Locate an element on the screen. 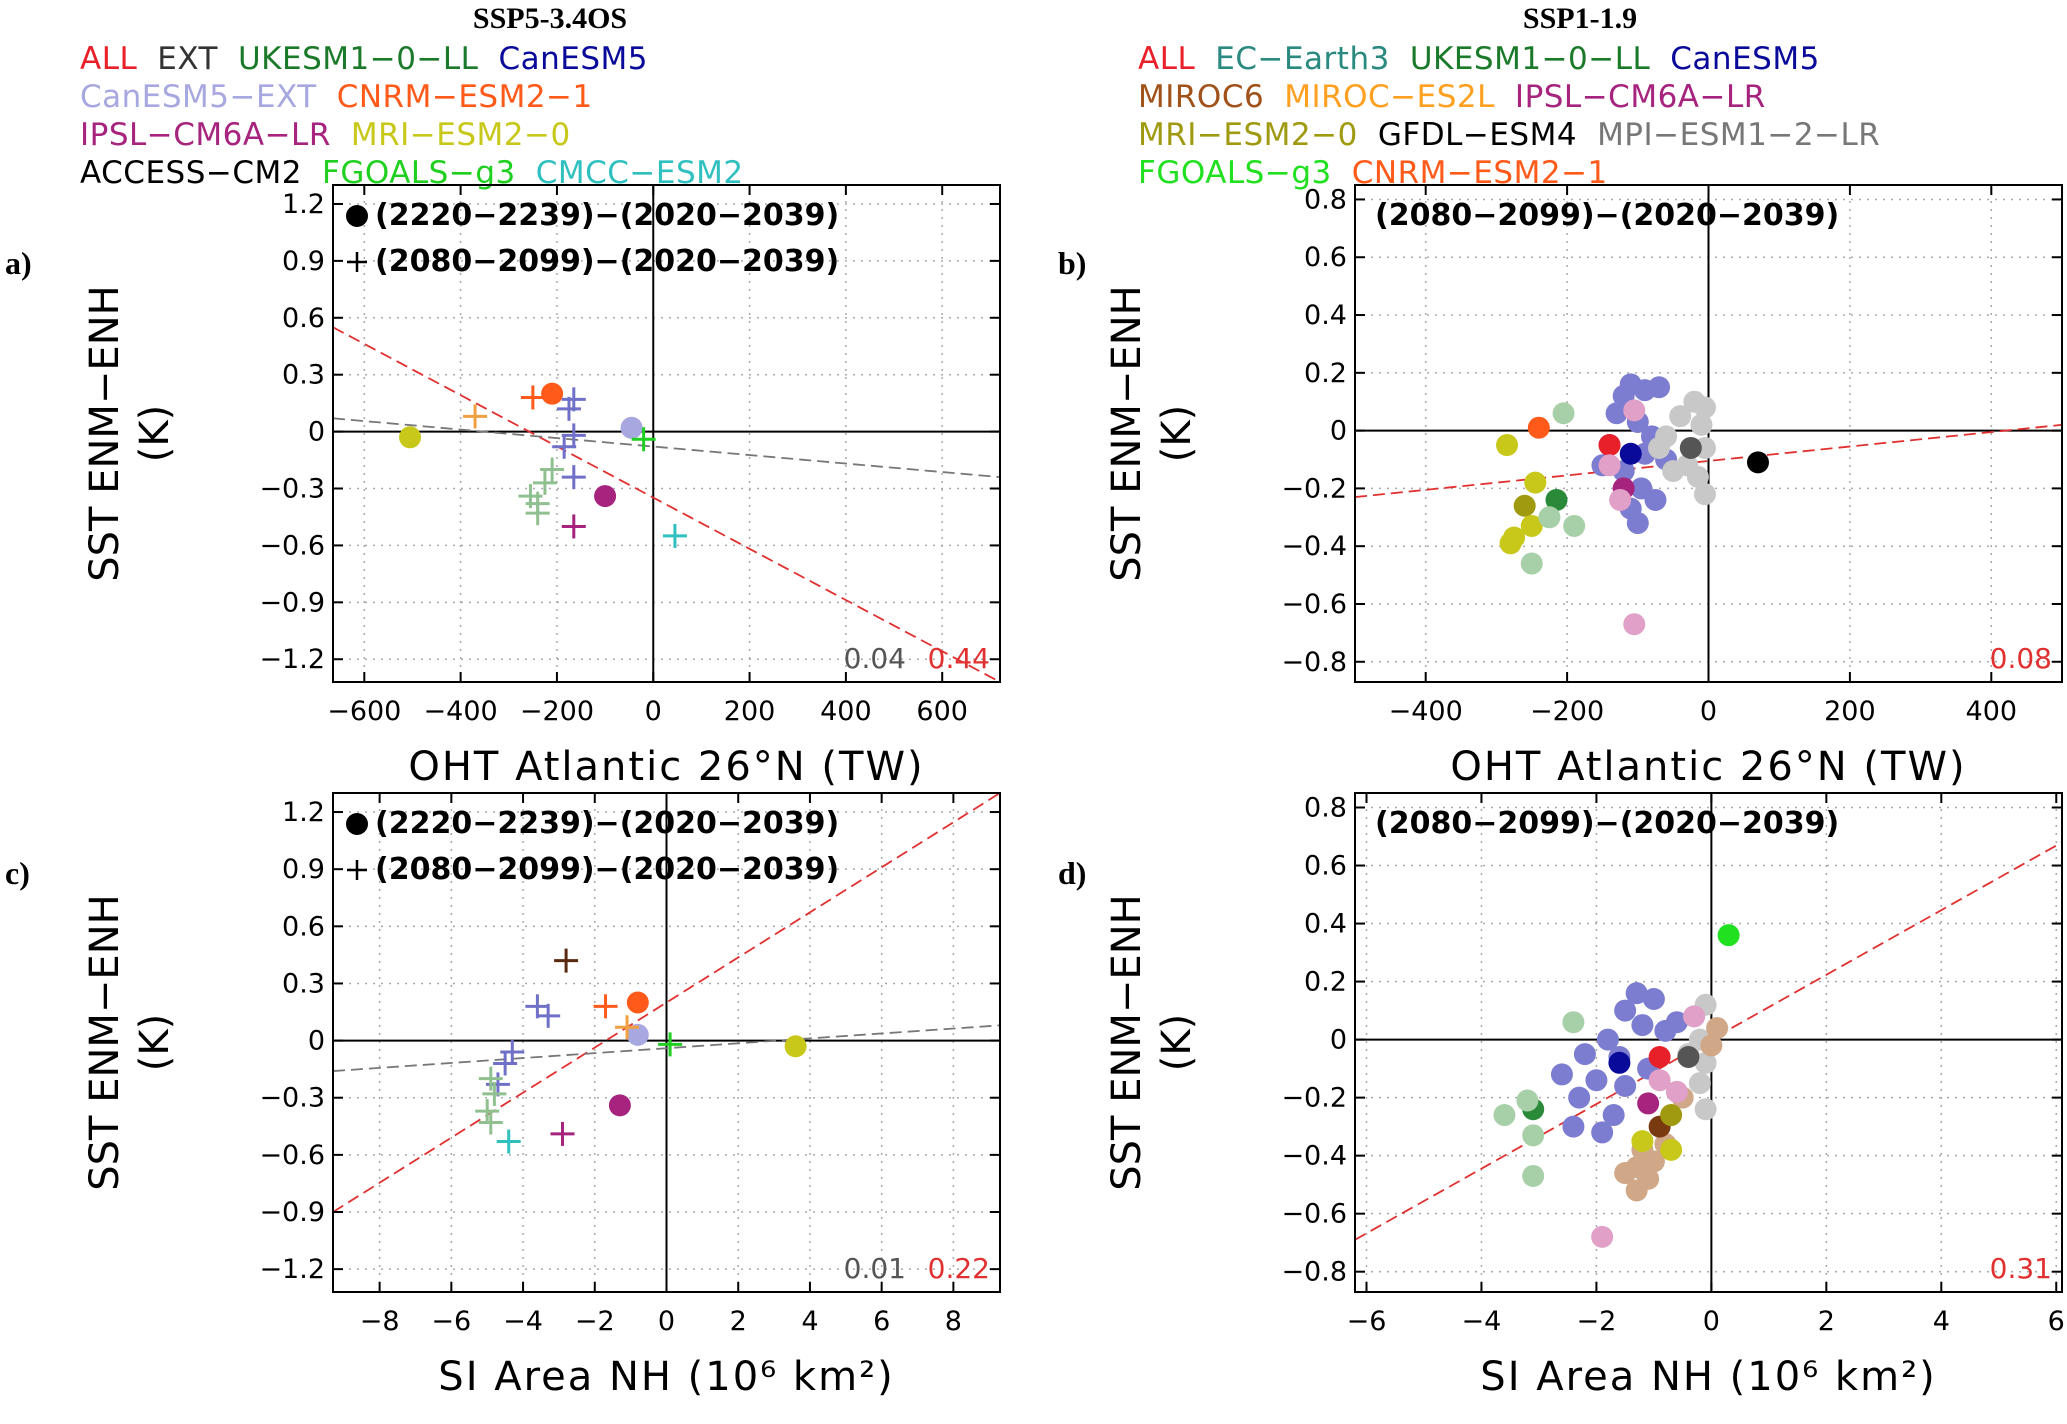 The width and height of the screenshot is (2067, 1424). x-tick-label: −4 is located at coordinates (523, 1321).